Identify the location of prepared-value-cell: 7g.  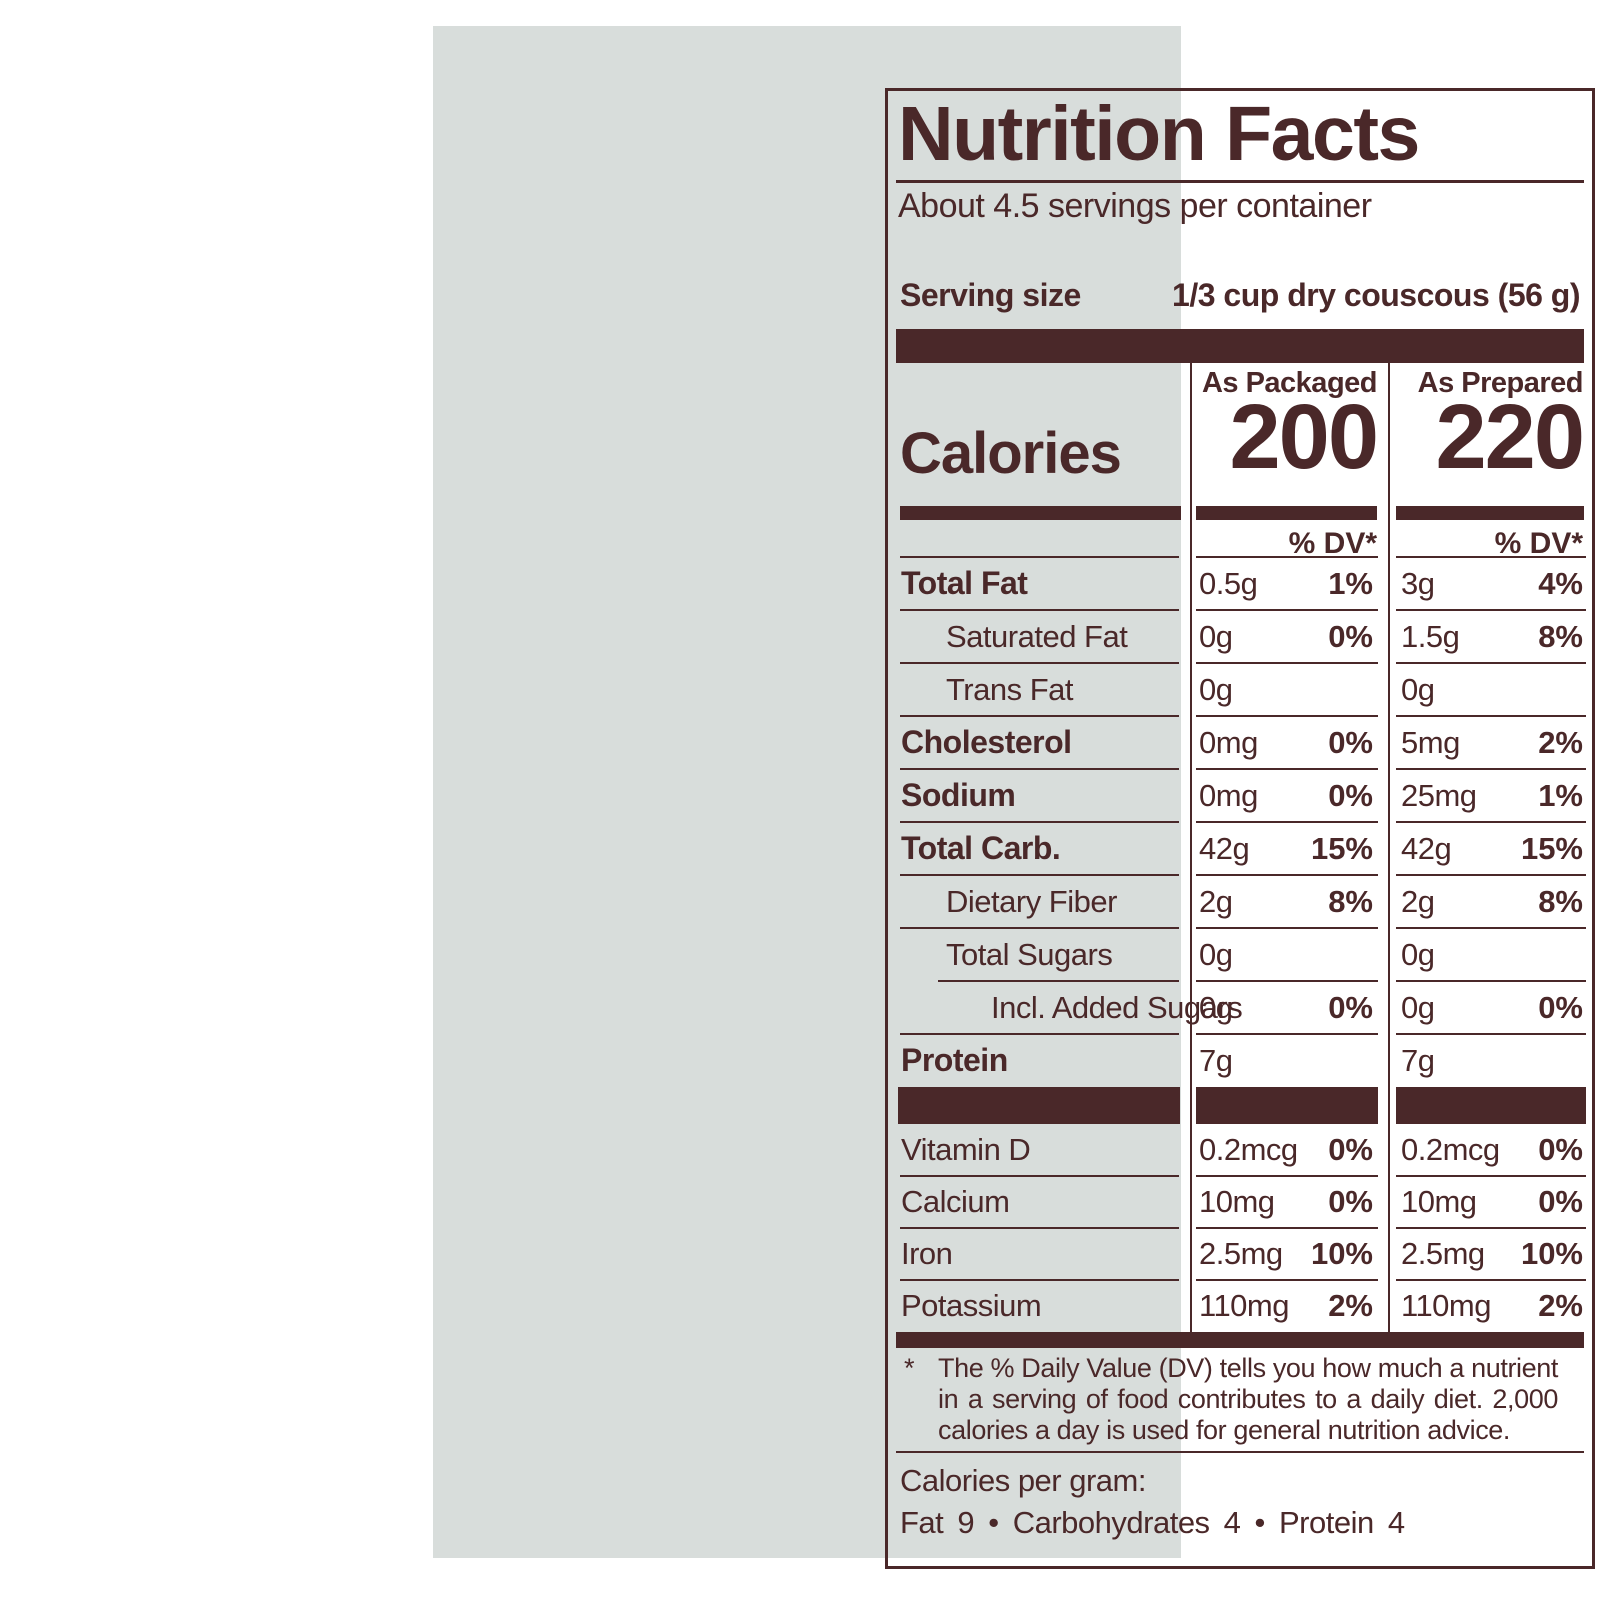
(1490, 1060).